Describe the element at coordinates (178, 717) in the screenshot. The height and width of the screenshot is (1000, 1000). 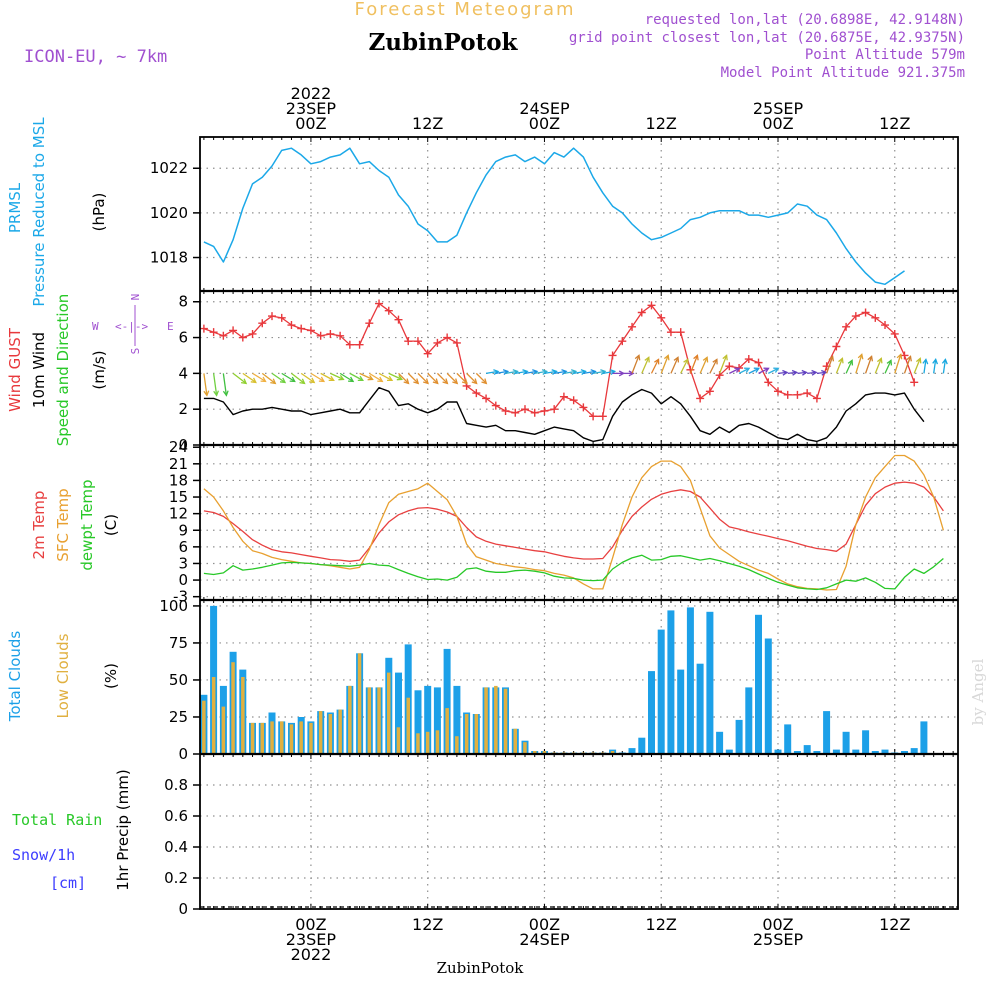
I see `clouds-ytick-label: 25` at that location.